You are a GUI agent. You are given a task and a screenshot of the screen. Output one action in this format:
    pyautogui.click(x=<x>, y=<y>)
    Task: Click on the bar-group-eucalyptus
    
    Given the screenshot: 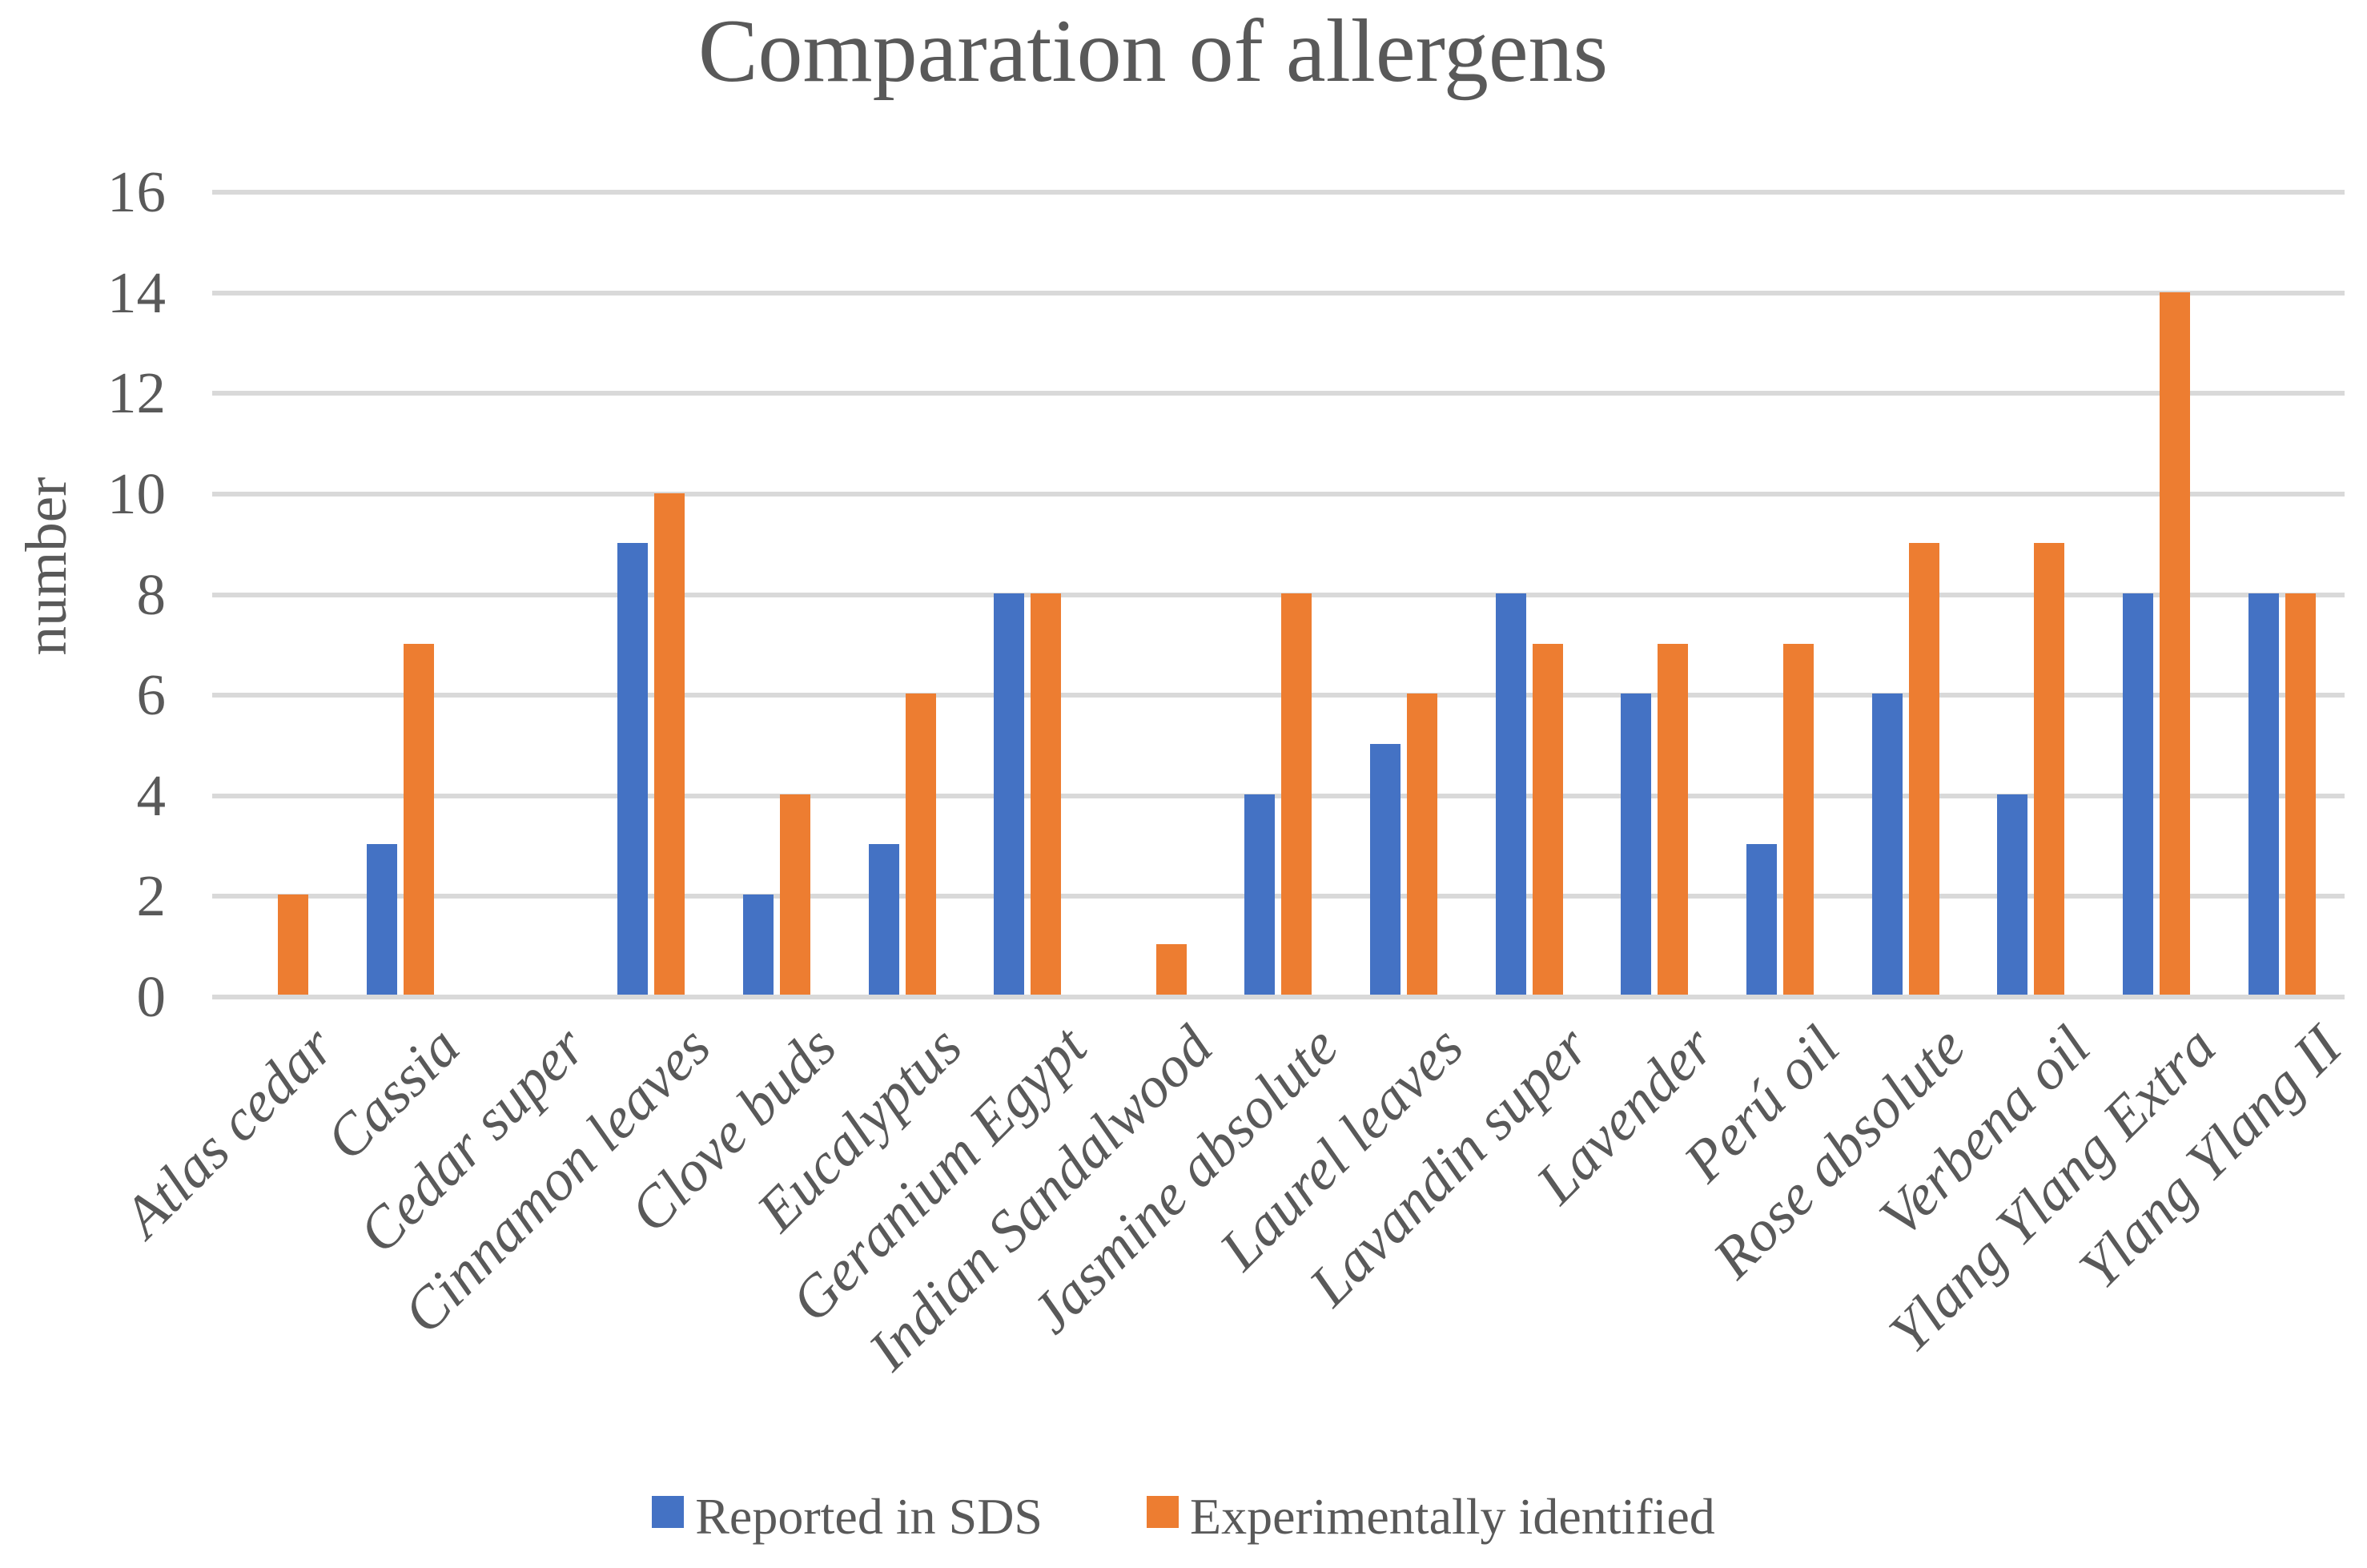 What is the action you would take?
    pyautogui.click(x=902, y=594)
    